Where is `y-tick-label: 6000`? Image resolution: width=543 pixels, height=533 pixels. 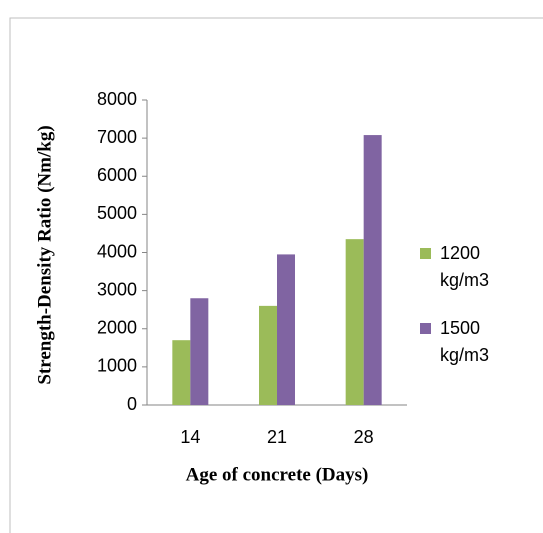
y-tick-label: 6000 is located at coordinates (117, 175).